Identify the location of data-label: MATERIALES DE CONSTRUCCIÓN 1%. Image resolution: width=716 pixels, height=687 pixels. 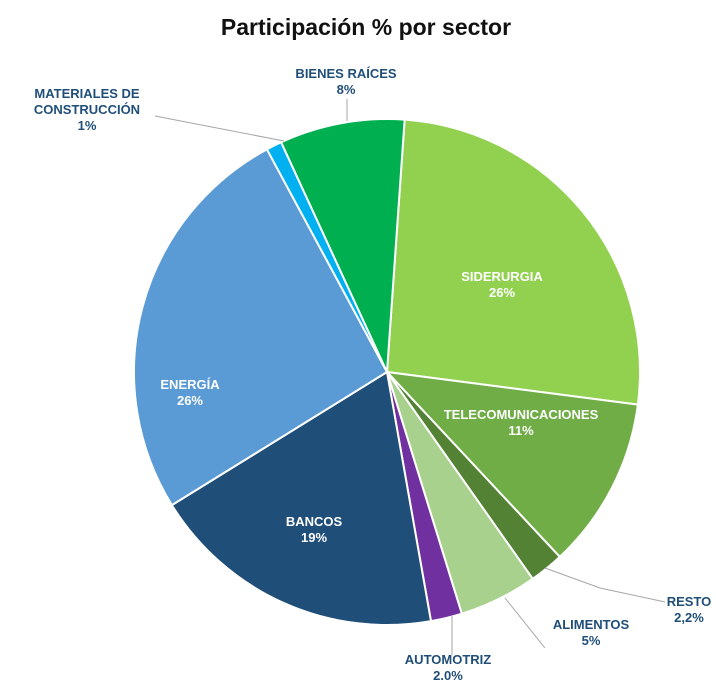
(87, 110).